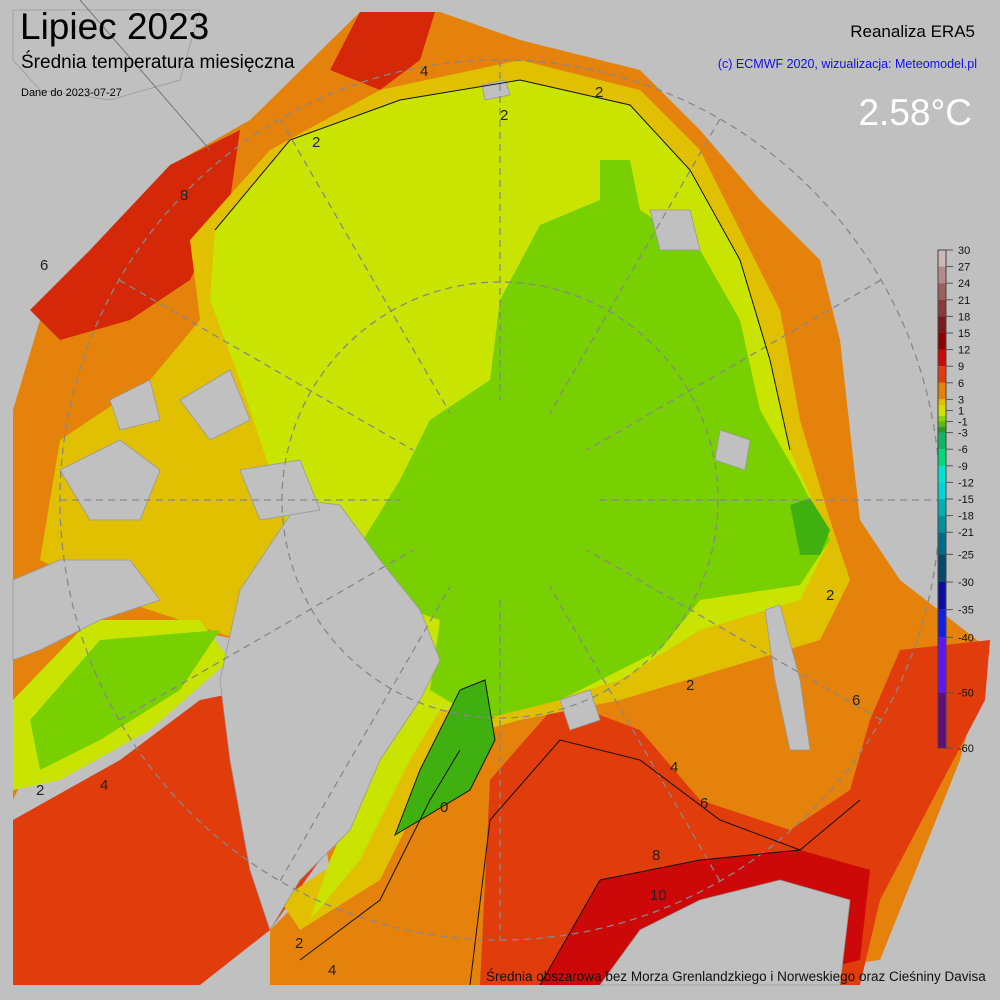 This screenshot has height=1000, width=1000. What do you see at coordinates (86, 610) in the screenshot?
I see `canada-mainland` at bounding box center [86, 610].